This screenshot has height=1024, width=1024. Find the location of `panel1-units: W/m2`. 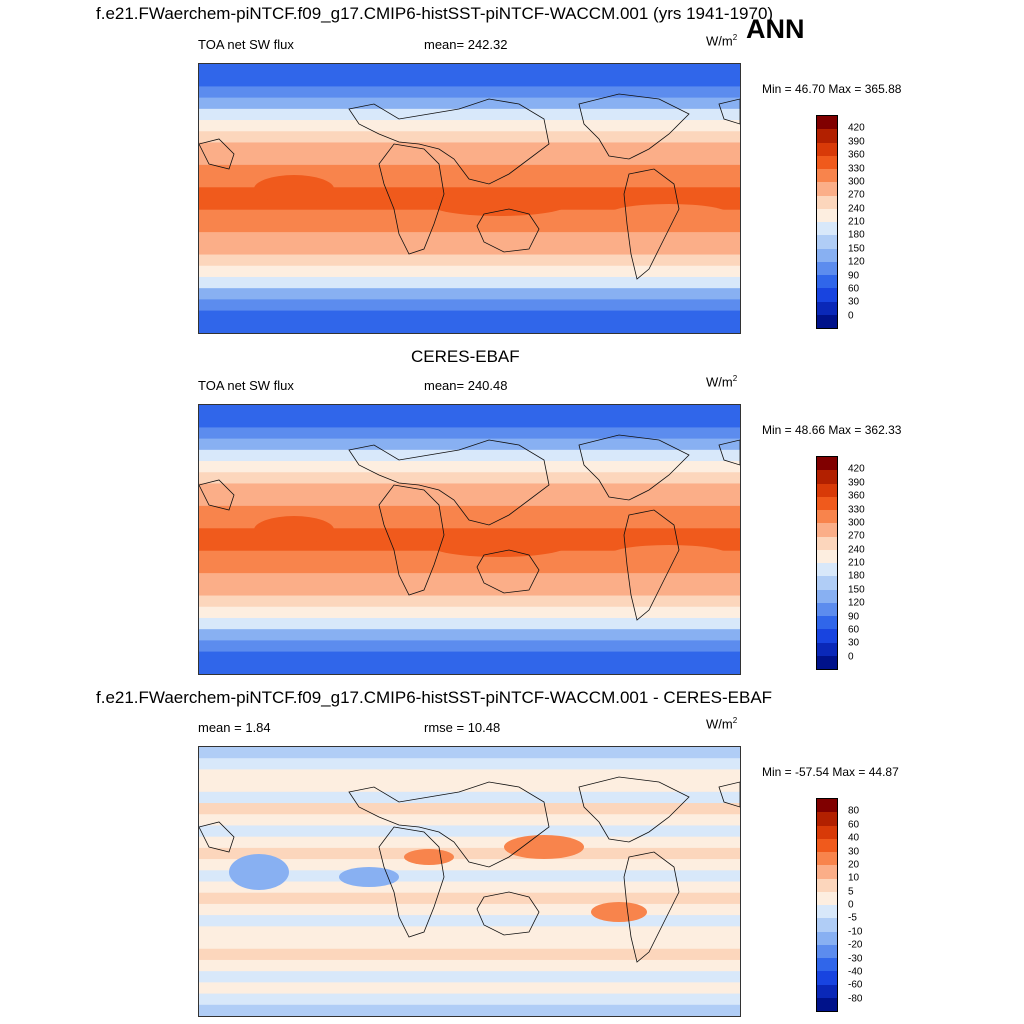

panel1-units: W/m2 is located at coordinates (721, 40).